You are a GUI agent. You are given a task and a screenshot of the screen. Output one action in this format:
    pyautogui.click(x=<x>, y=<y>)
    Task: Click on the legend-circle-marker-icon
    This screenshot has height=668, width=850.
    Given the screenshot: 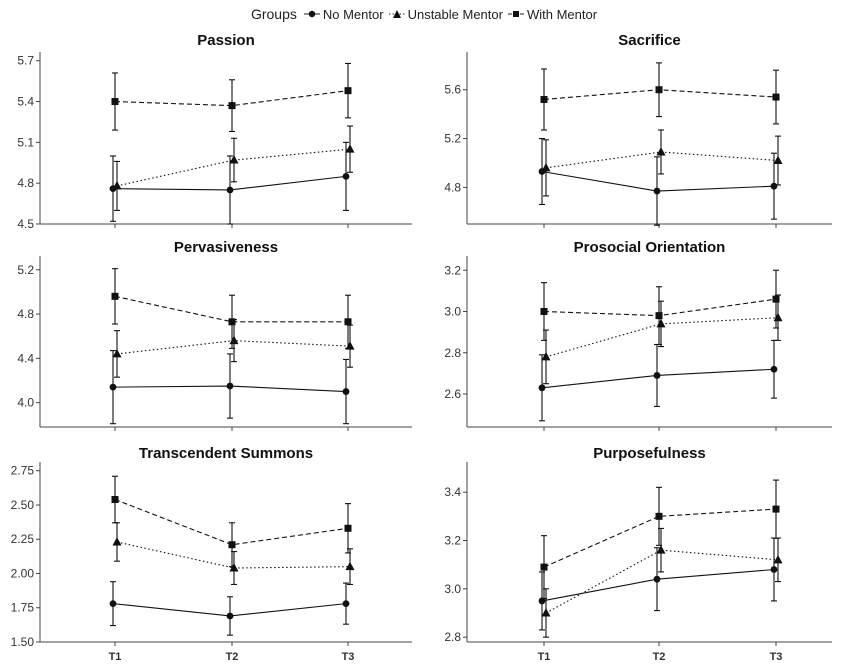 What is the action you would take?
    pyautogui.click(x=311, y=14)
    